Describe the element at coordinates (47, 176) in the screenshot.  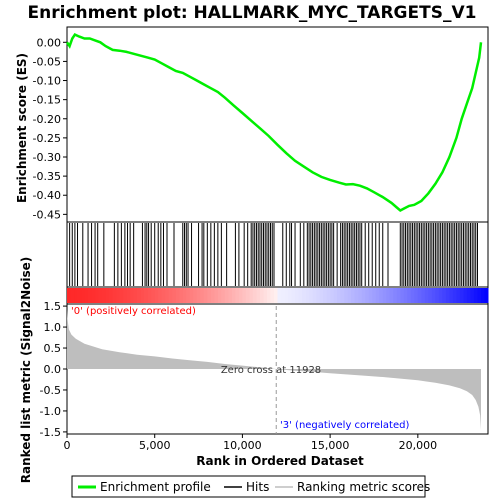
I see `es-y-tick-label: -0.35` at that location.